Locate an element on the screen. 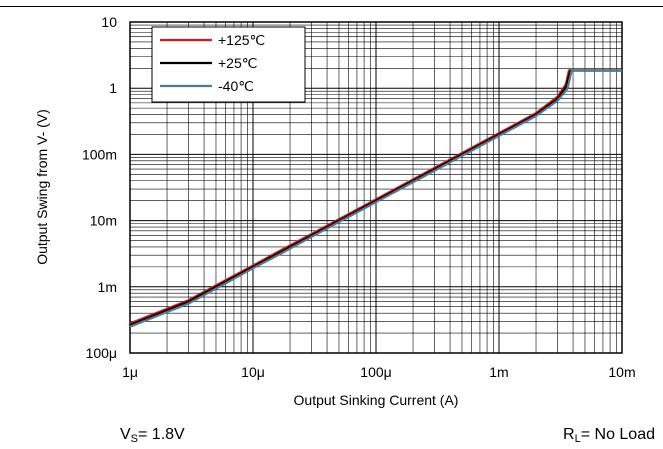  y-tick-label: 10 is located at coordinates (109, 22).